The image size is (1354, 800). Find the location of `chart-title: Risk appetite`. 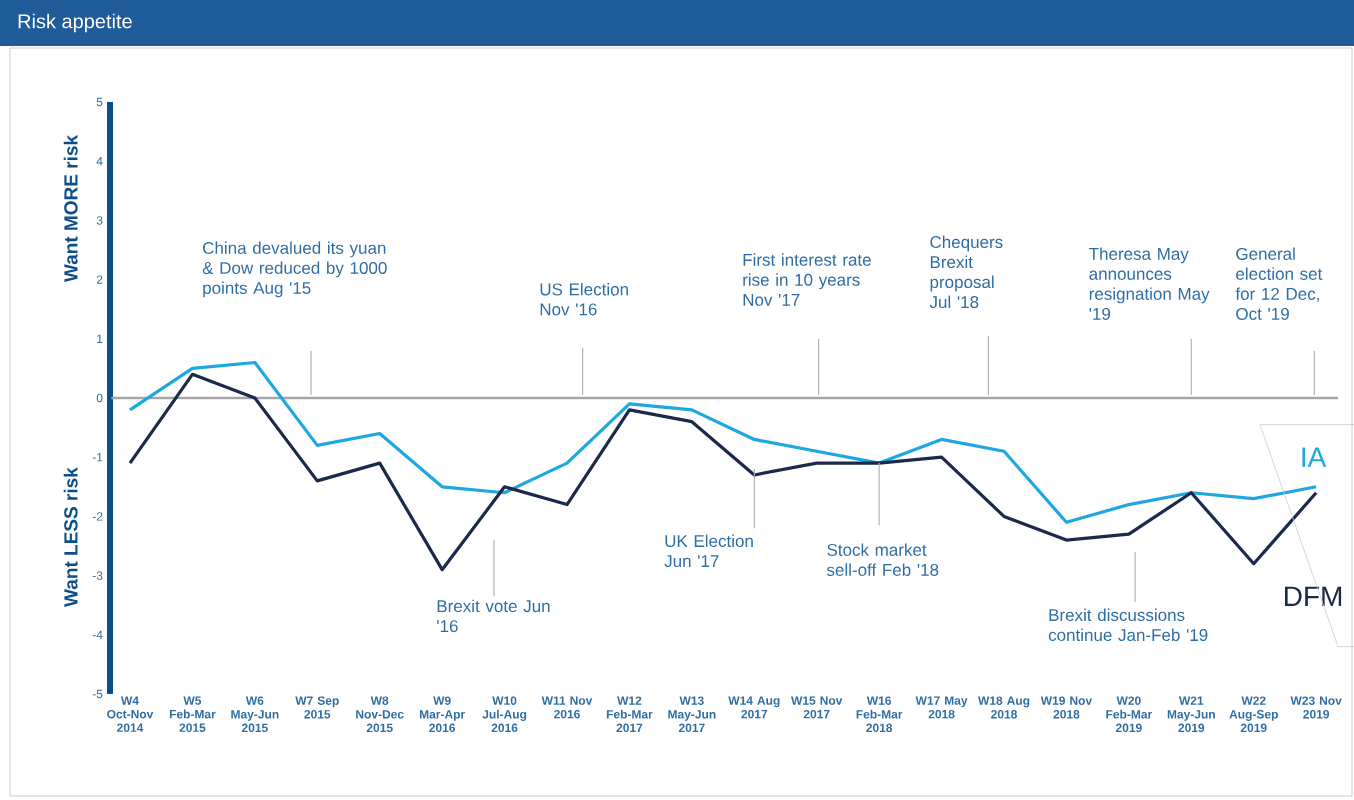

chart-title: Risk appetite is located at coordinates (75, 23).